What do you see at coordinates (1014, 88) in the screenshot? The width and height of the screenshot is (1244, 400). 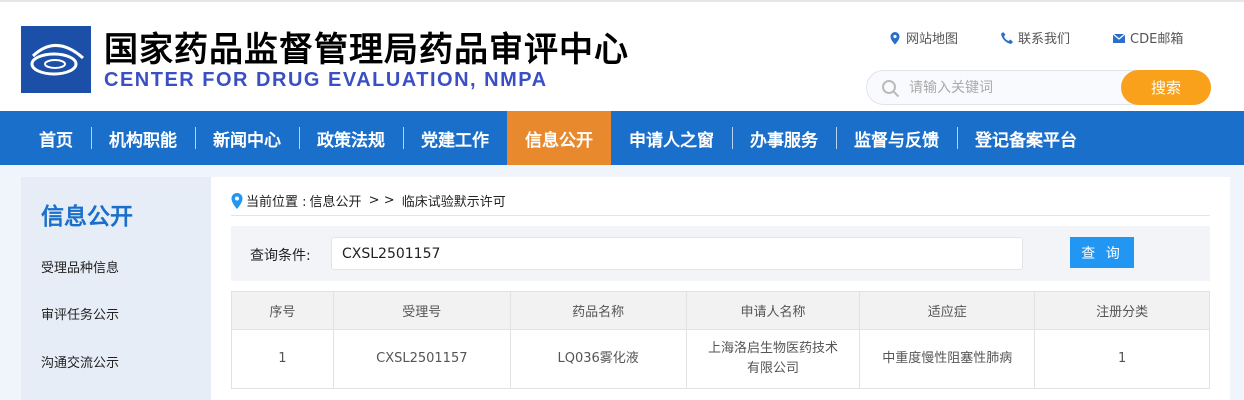 I see `search-input` at bounding box center [1014, 88].